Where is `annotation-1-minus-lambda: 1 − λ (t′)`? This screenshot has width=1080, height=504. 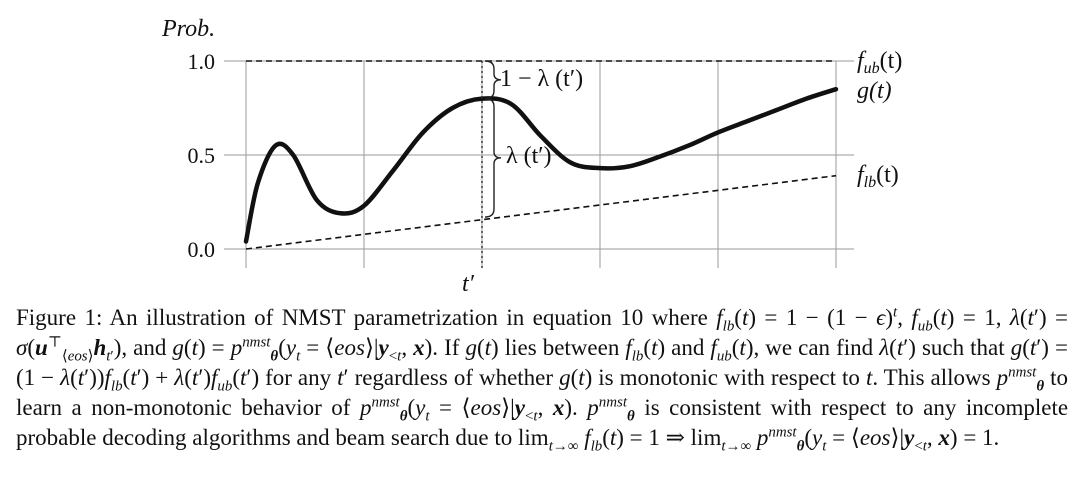 annotation-1-minus-lambda: 1 − λ (t′) is located at coordinates (541, 79).